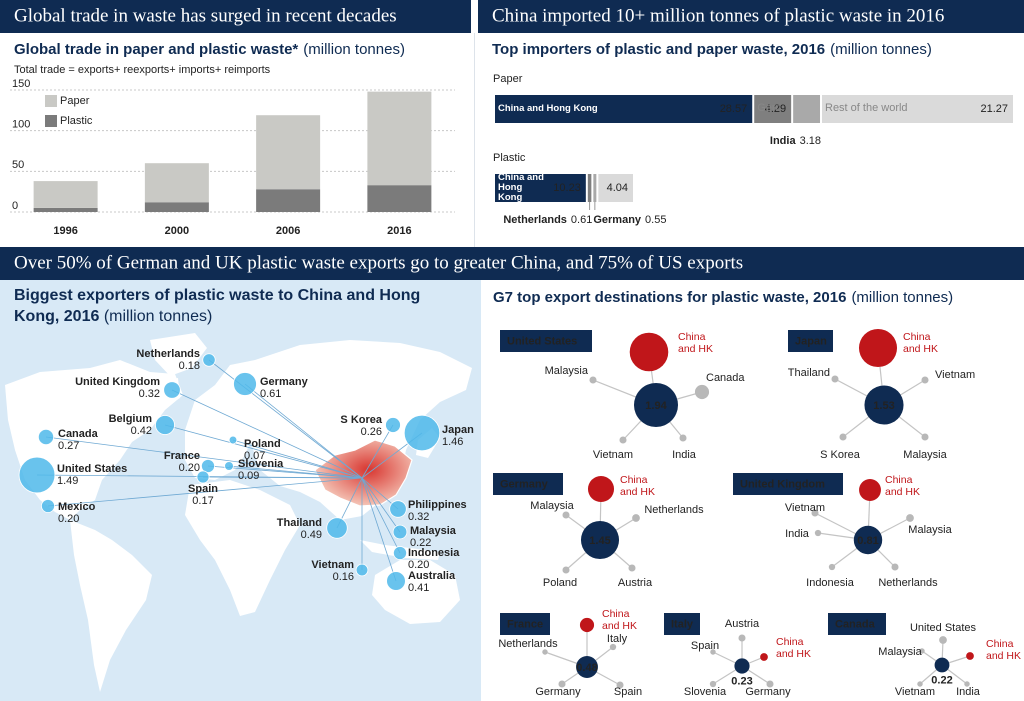 This screenshot has height=701, width=1024. I want to click on destination-name: Indonesia, so click(830, 583).